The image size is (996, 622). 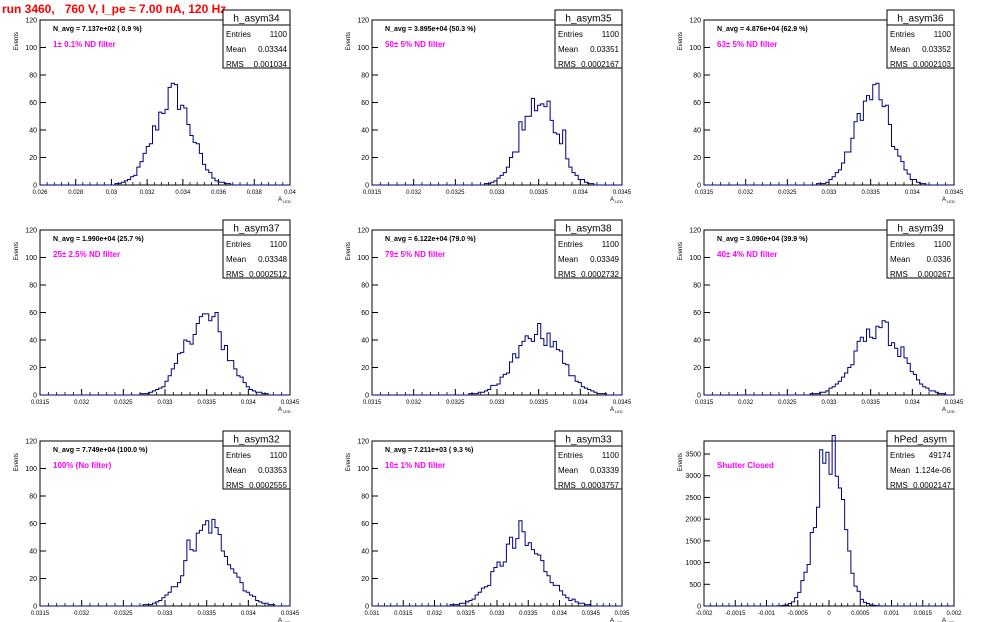 What do you see at coordinates (762, 239) in the screenshot?
I see `navg-label: N_avg = 3.090e+04 (39.9 %)` at bounding box center [762, 239].